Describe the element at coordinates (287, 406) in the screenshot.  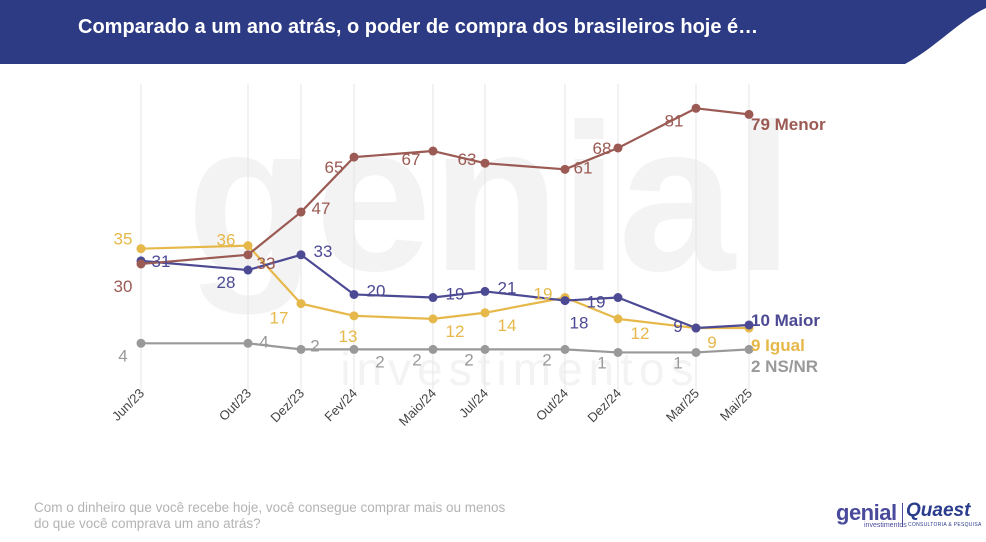
I see `x-tick-label: Dez/23` at that location.